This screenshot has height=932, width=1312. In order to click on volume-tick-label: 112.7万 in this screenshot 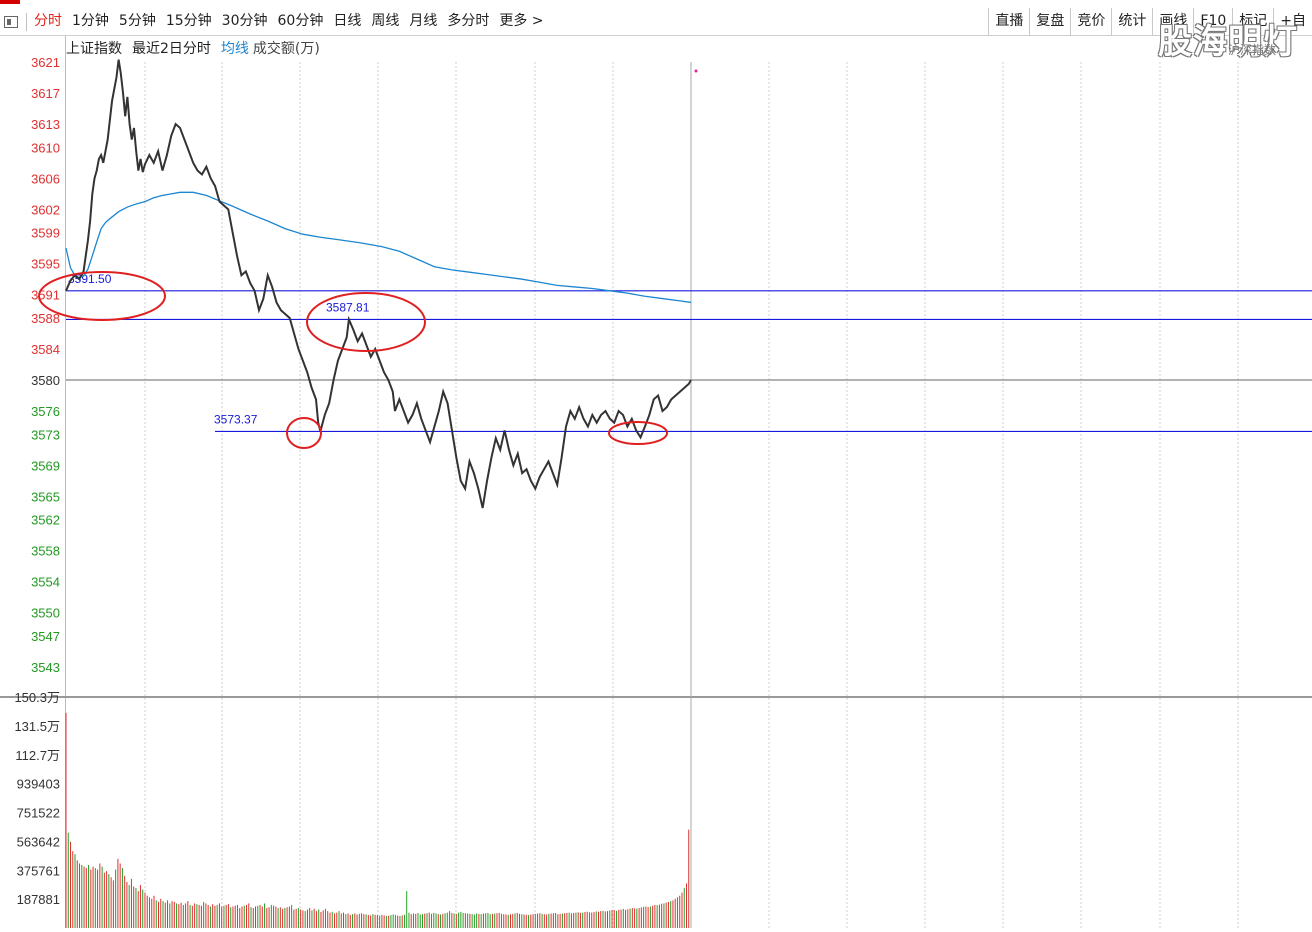, I will do `click(37, 755)`.